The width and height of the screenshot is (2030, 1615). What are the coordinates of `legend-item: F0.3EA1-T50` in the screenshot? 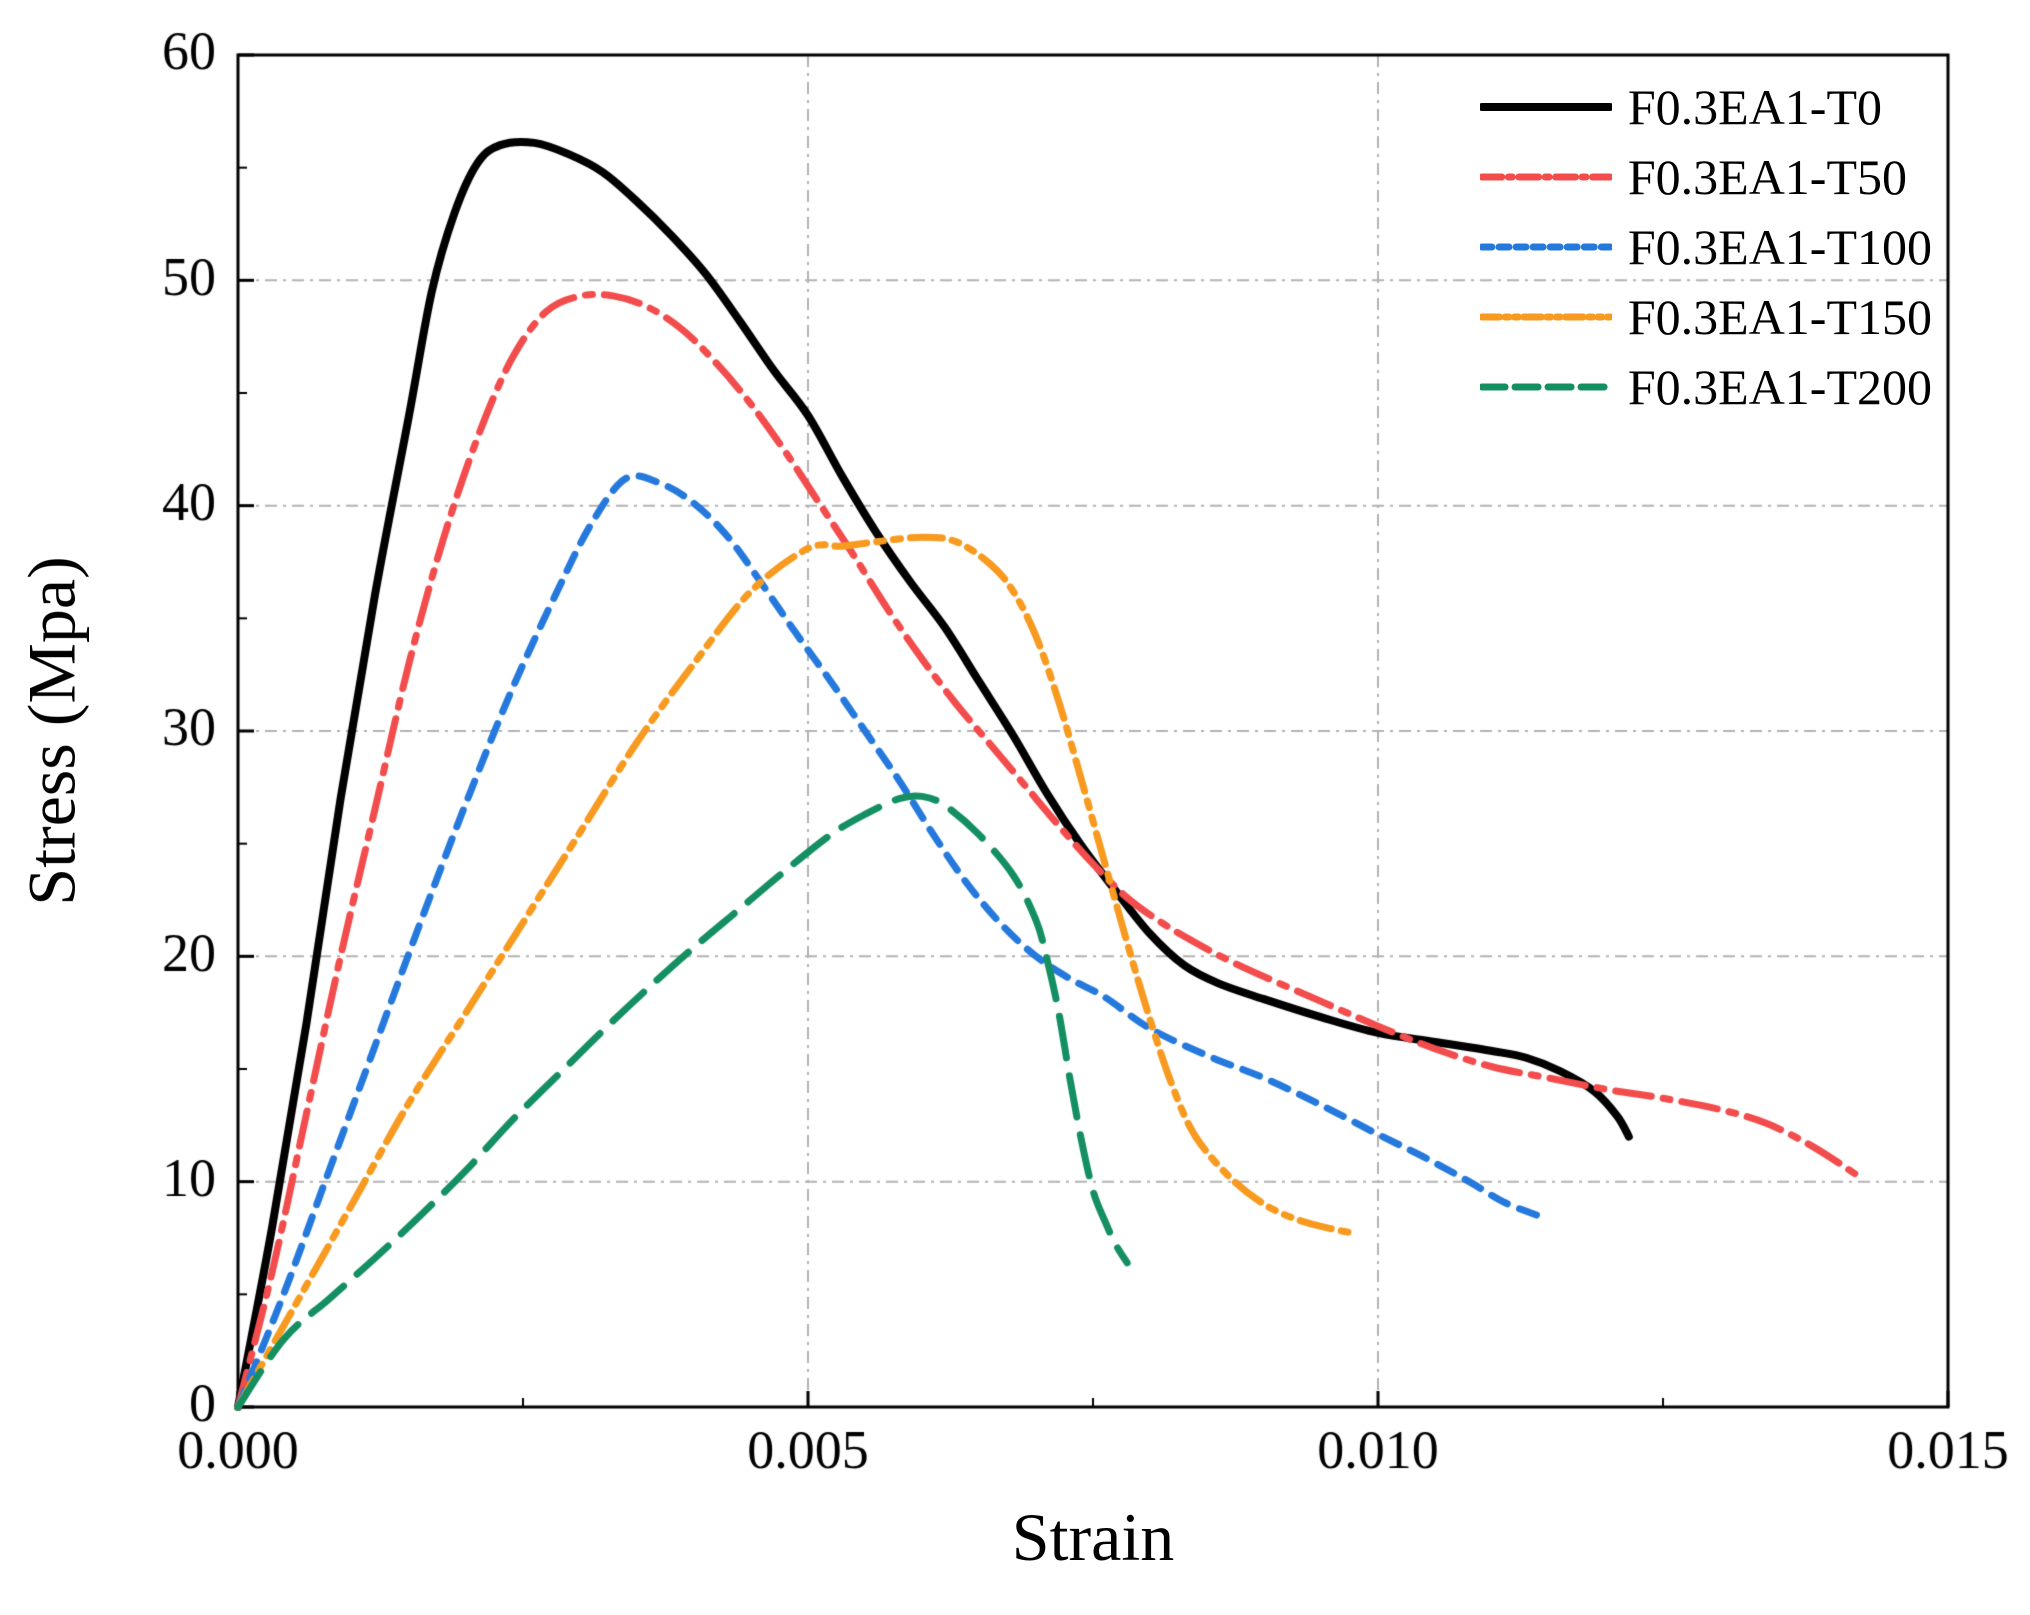 It's located at (1705, 177).